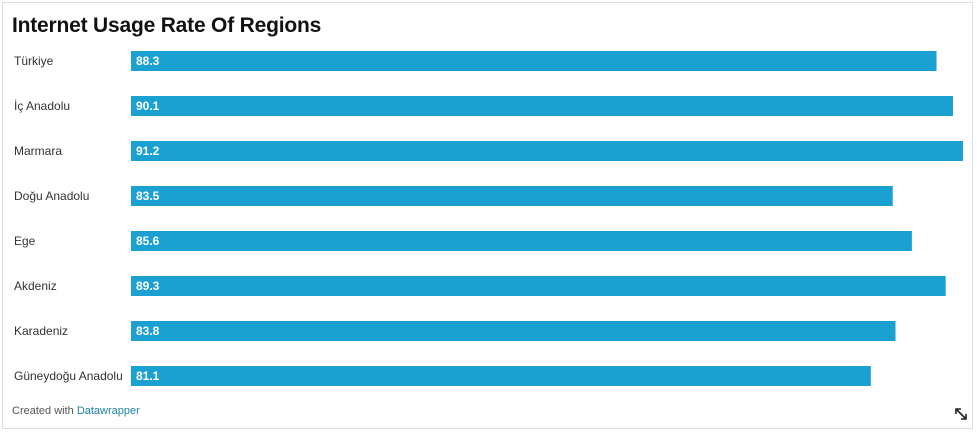 The height and width of the screenshot is (435, 977). I want to click on datawrapper-link: Datawrapper, so click(108, 411).